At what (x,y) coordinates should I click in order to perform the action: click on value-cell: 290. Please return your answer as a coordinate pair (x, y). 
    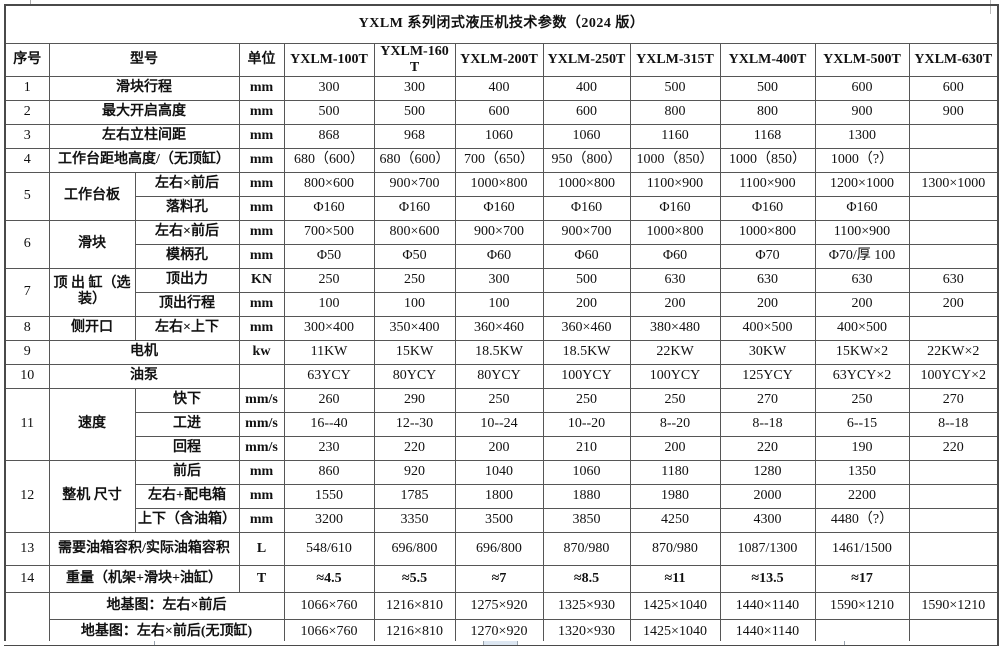
    Looking at the image, I should click on (414, 400).